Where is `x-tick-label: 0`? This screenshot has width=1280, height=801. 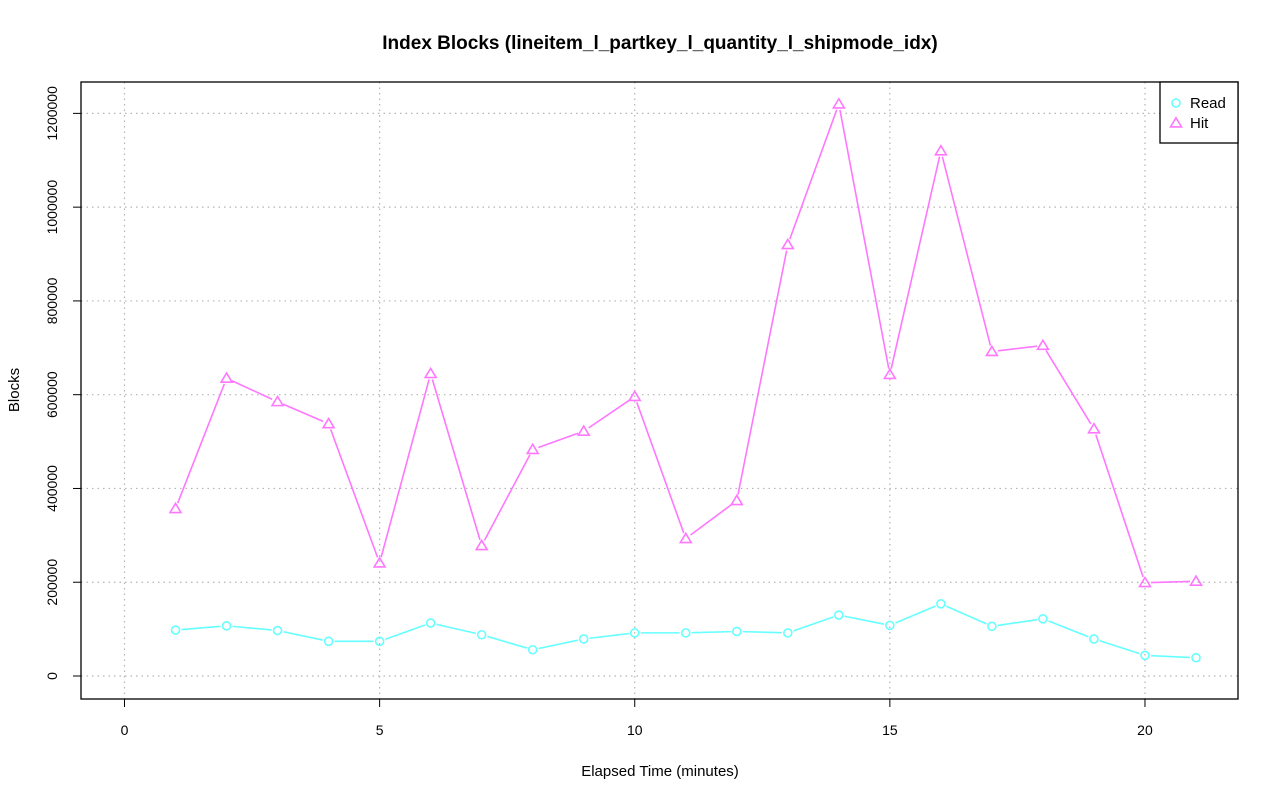
x-tick-label: 0 is located at coordinates (125, 730).